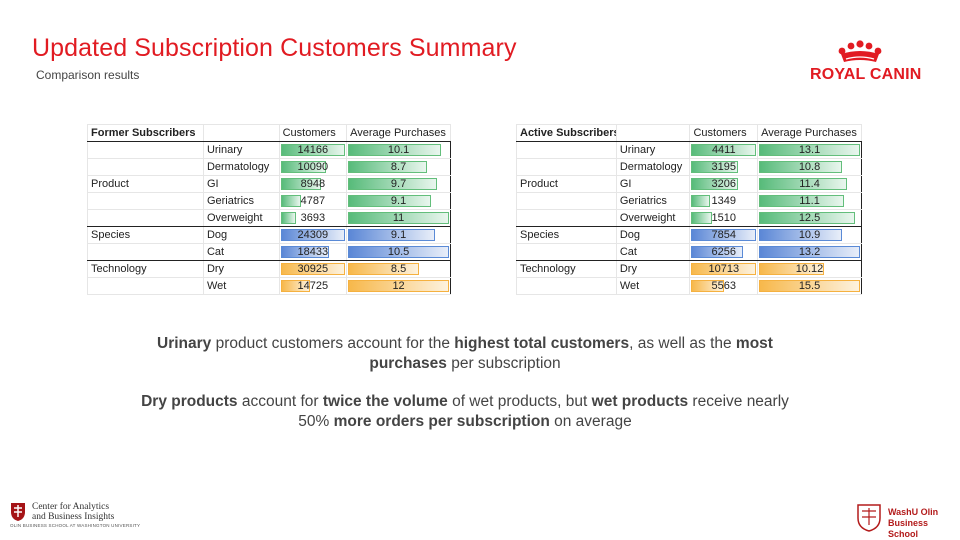 The height and width of the screenshot is (540, 960). I want to click on caption-text: account for, so click(280, 401).